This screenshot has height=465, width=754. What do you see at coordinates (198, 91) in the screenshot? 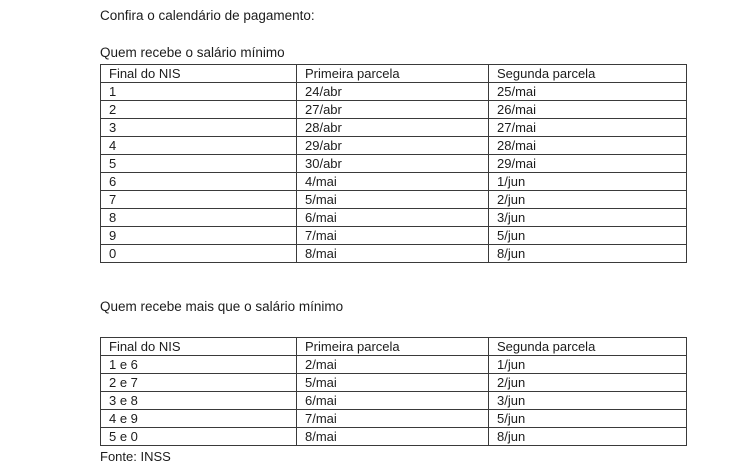
I see `table-cell-nis: 1` at bounding box center [198, 91].